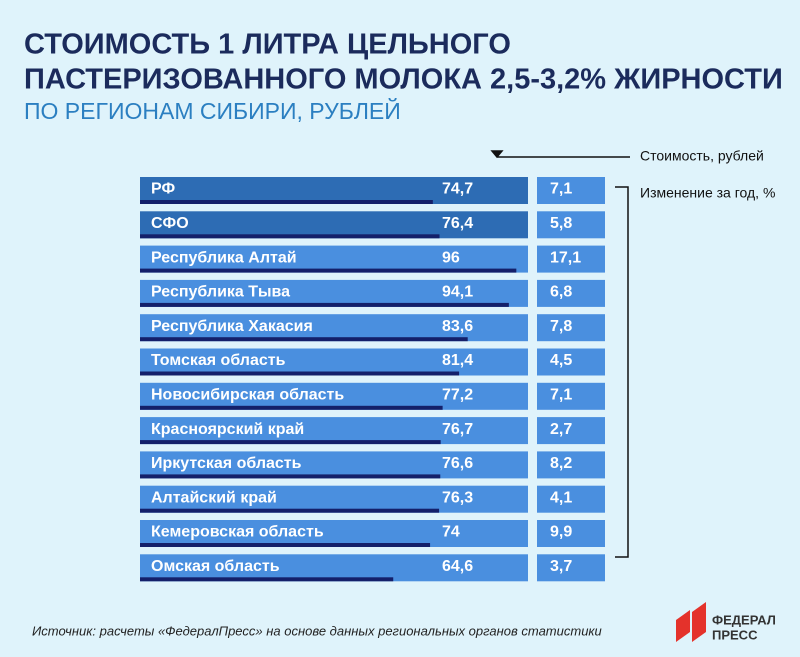 The width and height of the screenshot is (800, 657). I want to click on value-label: 96, so click(451, 257).